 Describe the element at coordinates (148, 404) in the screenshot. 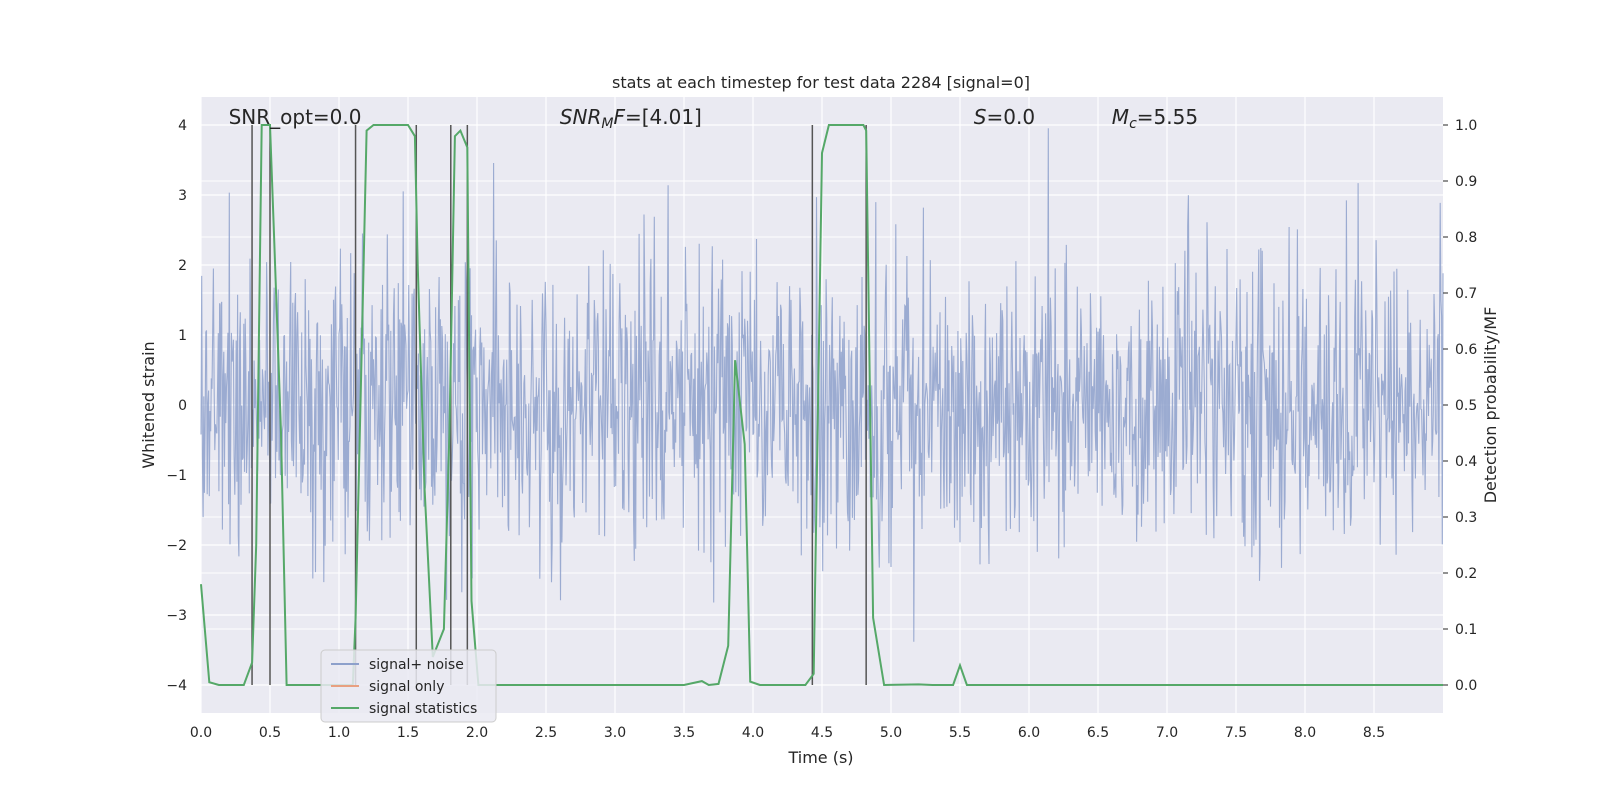

I see `y-axis-label-left: Whitened strain` at that location.